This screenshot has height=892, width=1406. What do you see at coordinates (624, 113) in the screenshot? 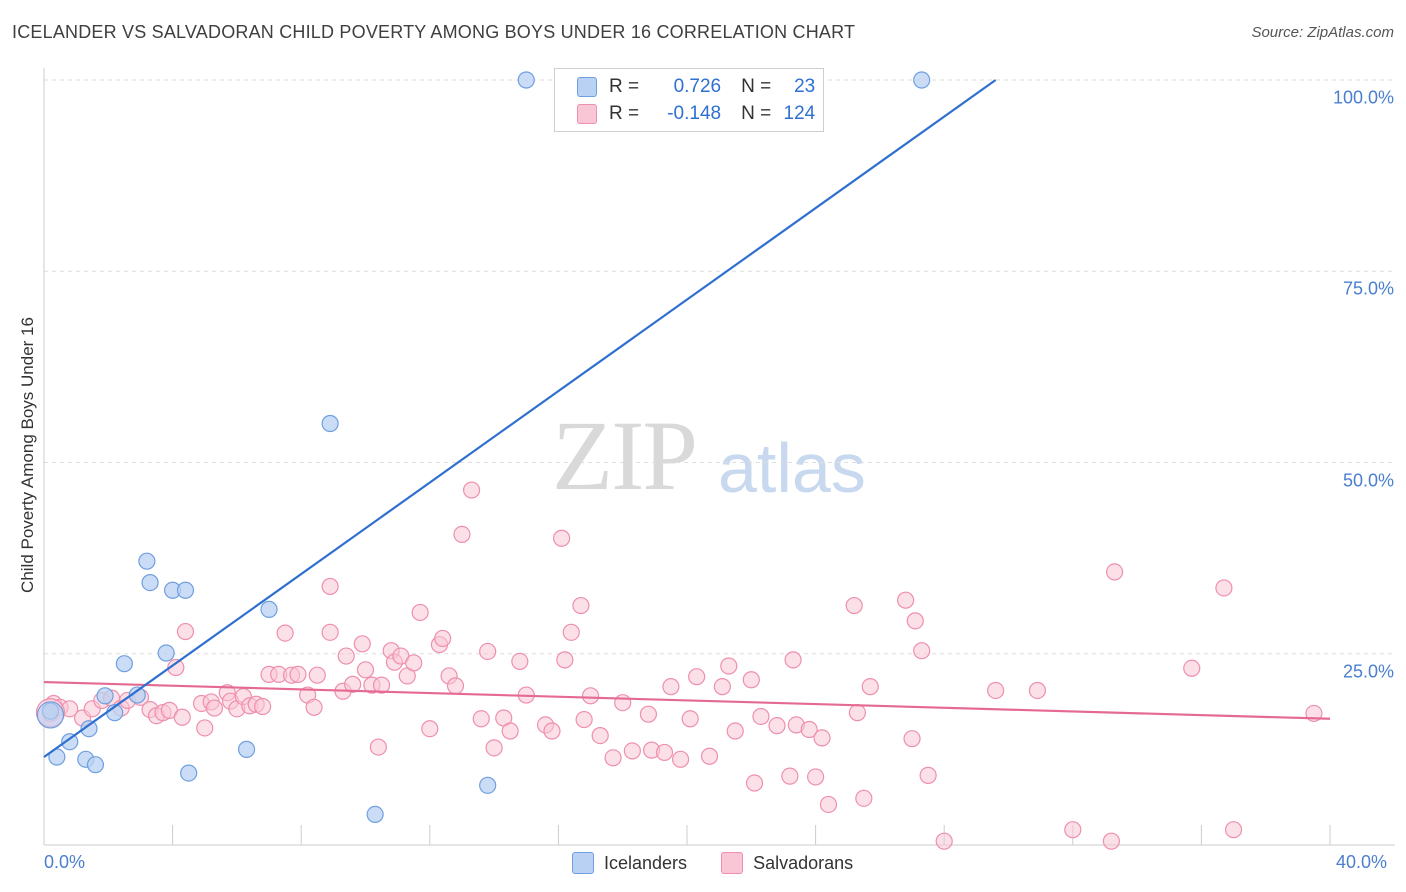
I see `legend-r-label: R =` at bounding box center [624, 113].